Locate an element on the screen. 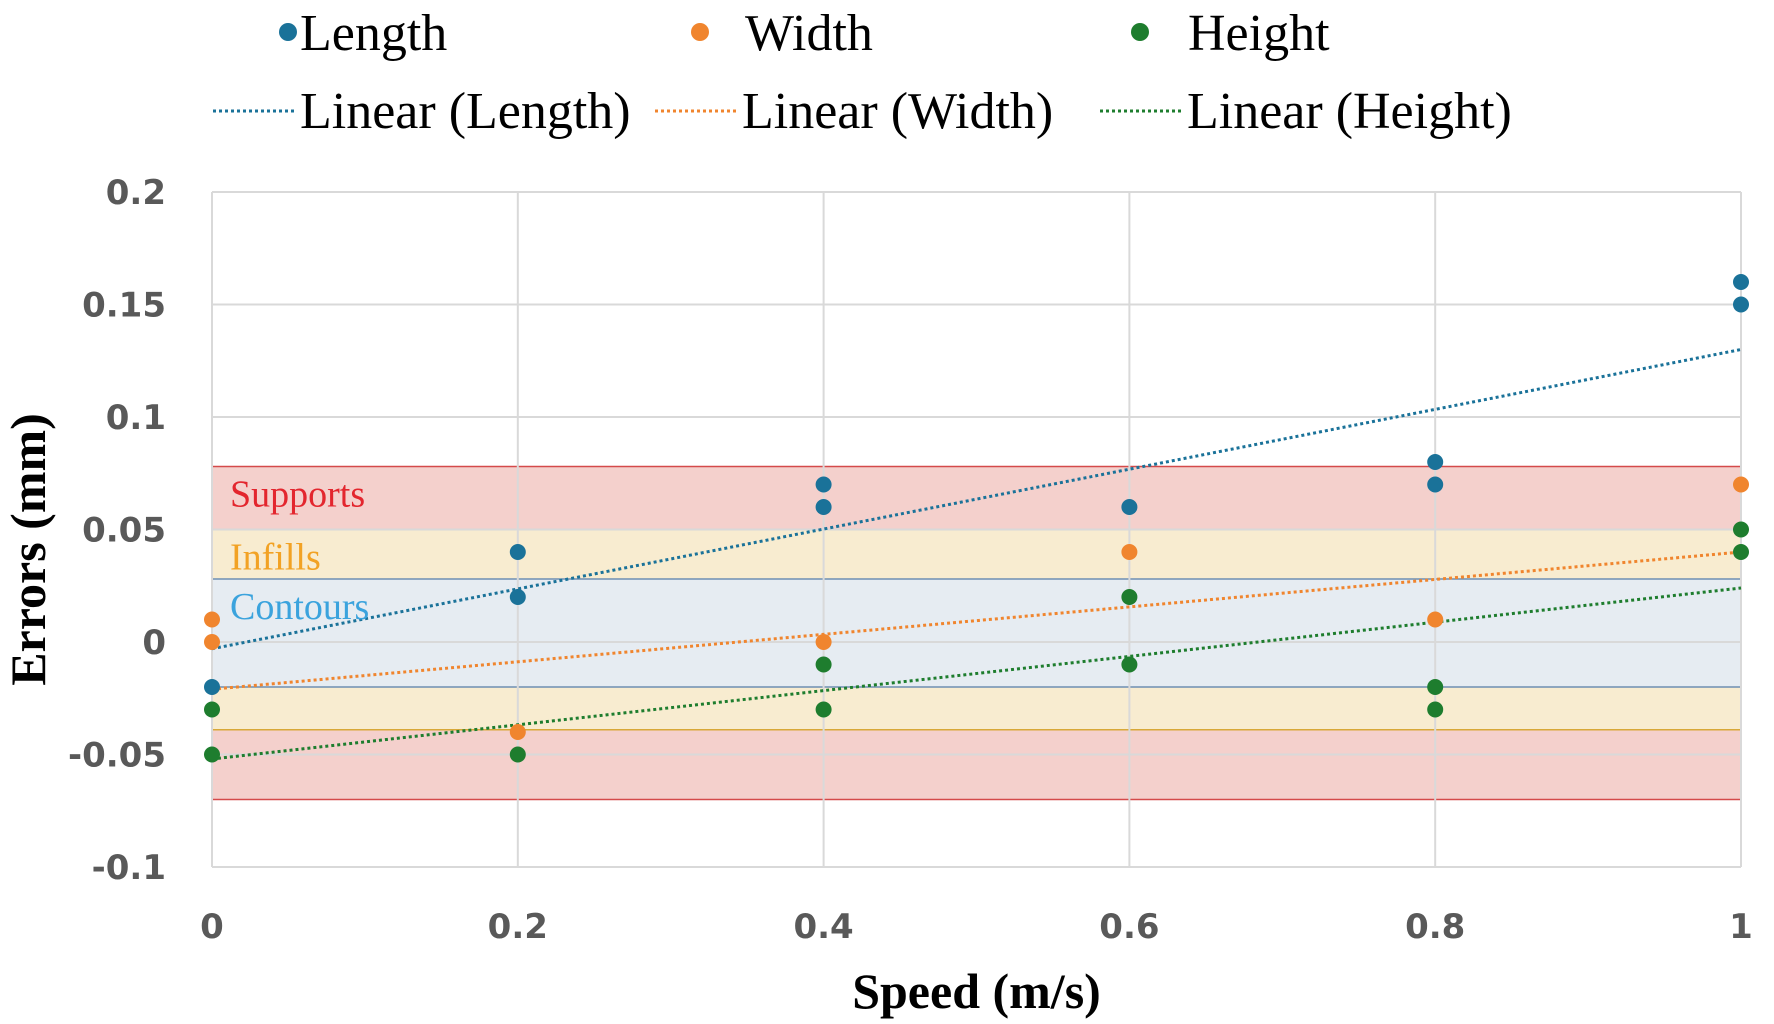 This screenshot has width=1774, height=1024. legend-trendline-label-width: Linear (Width) is located at coordinates (897, 111).